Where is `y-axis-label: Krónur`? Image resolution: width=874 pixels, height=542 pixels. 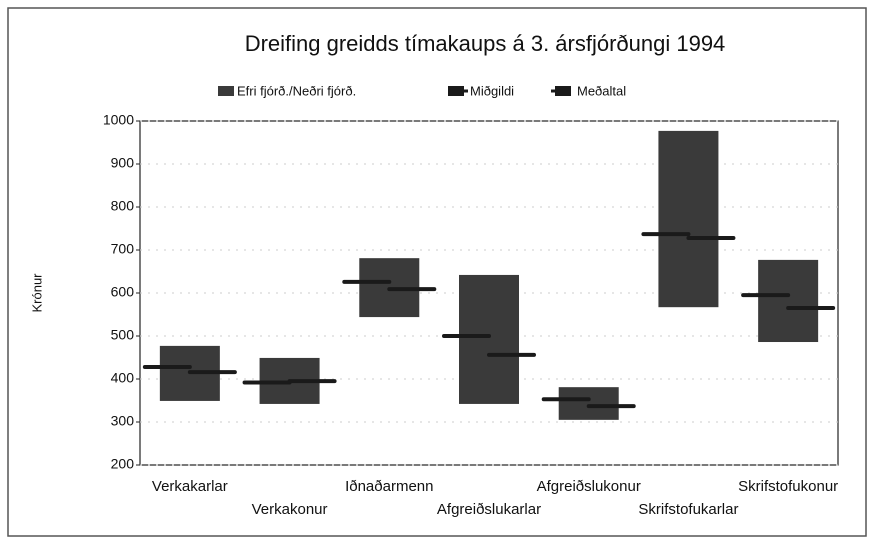
y-axis-label: Krónur is located at coordinates (36, 293).